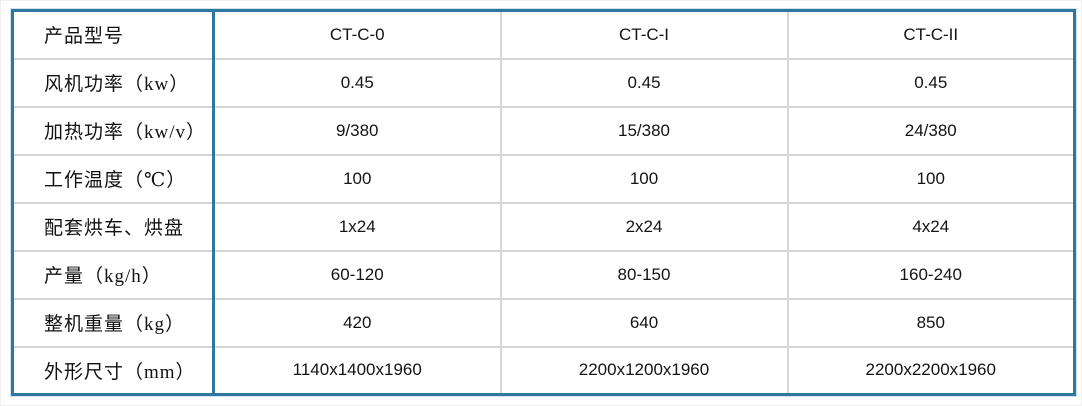 Image resolution: width=1082 pixels, height=406 pixels. Describe the element at coordinates (357, 35) in the screenshot. I see `cell-model-0: CT-C-0` at that location.